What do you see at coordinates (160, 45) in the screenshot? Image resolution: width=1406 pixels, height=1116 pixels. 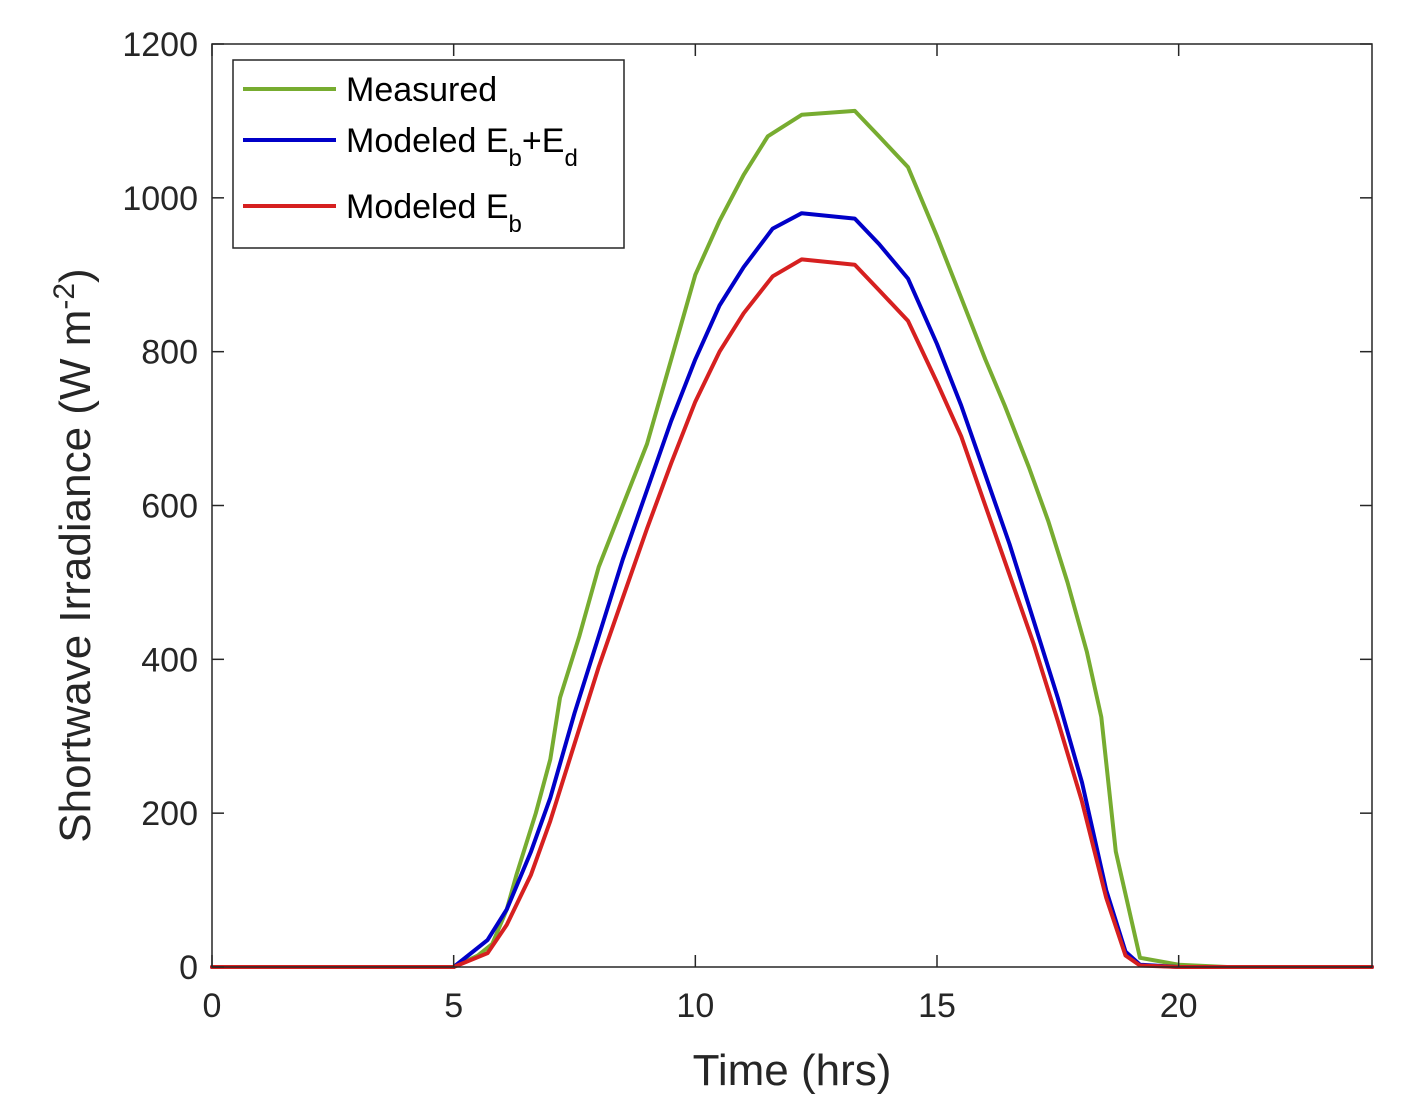 I see `y-tick-label: 1200` at bounding box center [160, 45].